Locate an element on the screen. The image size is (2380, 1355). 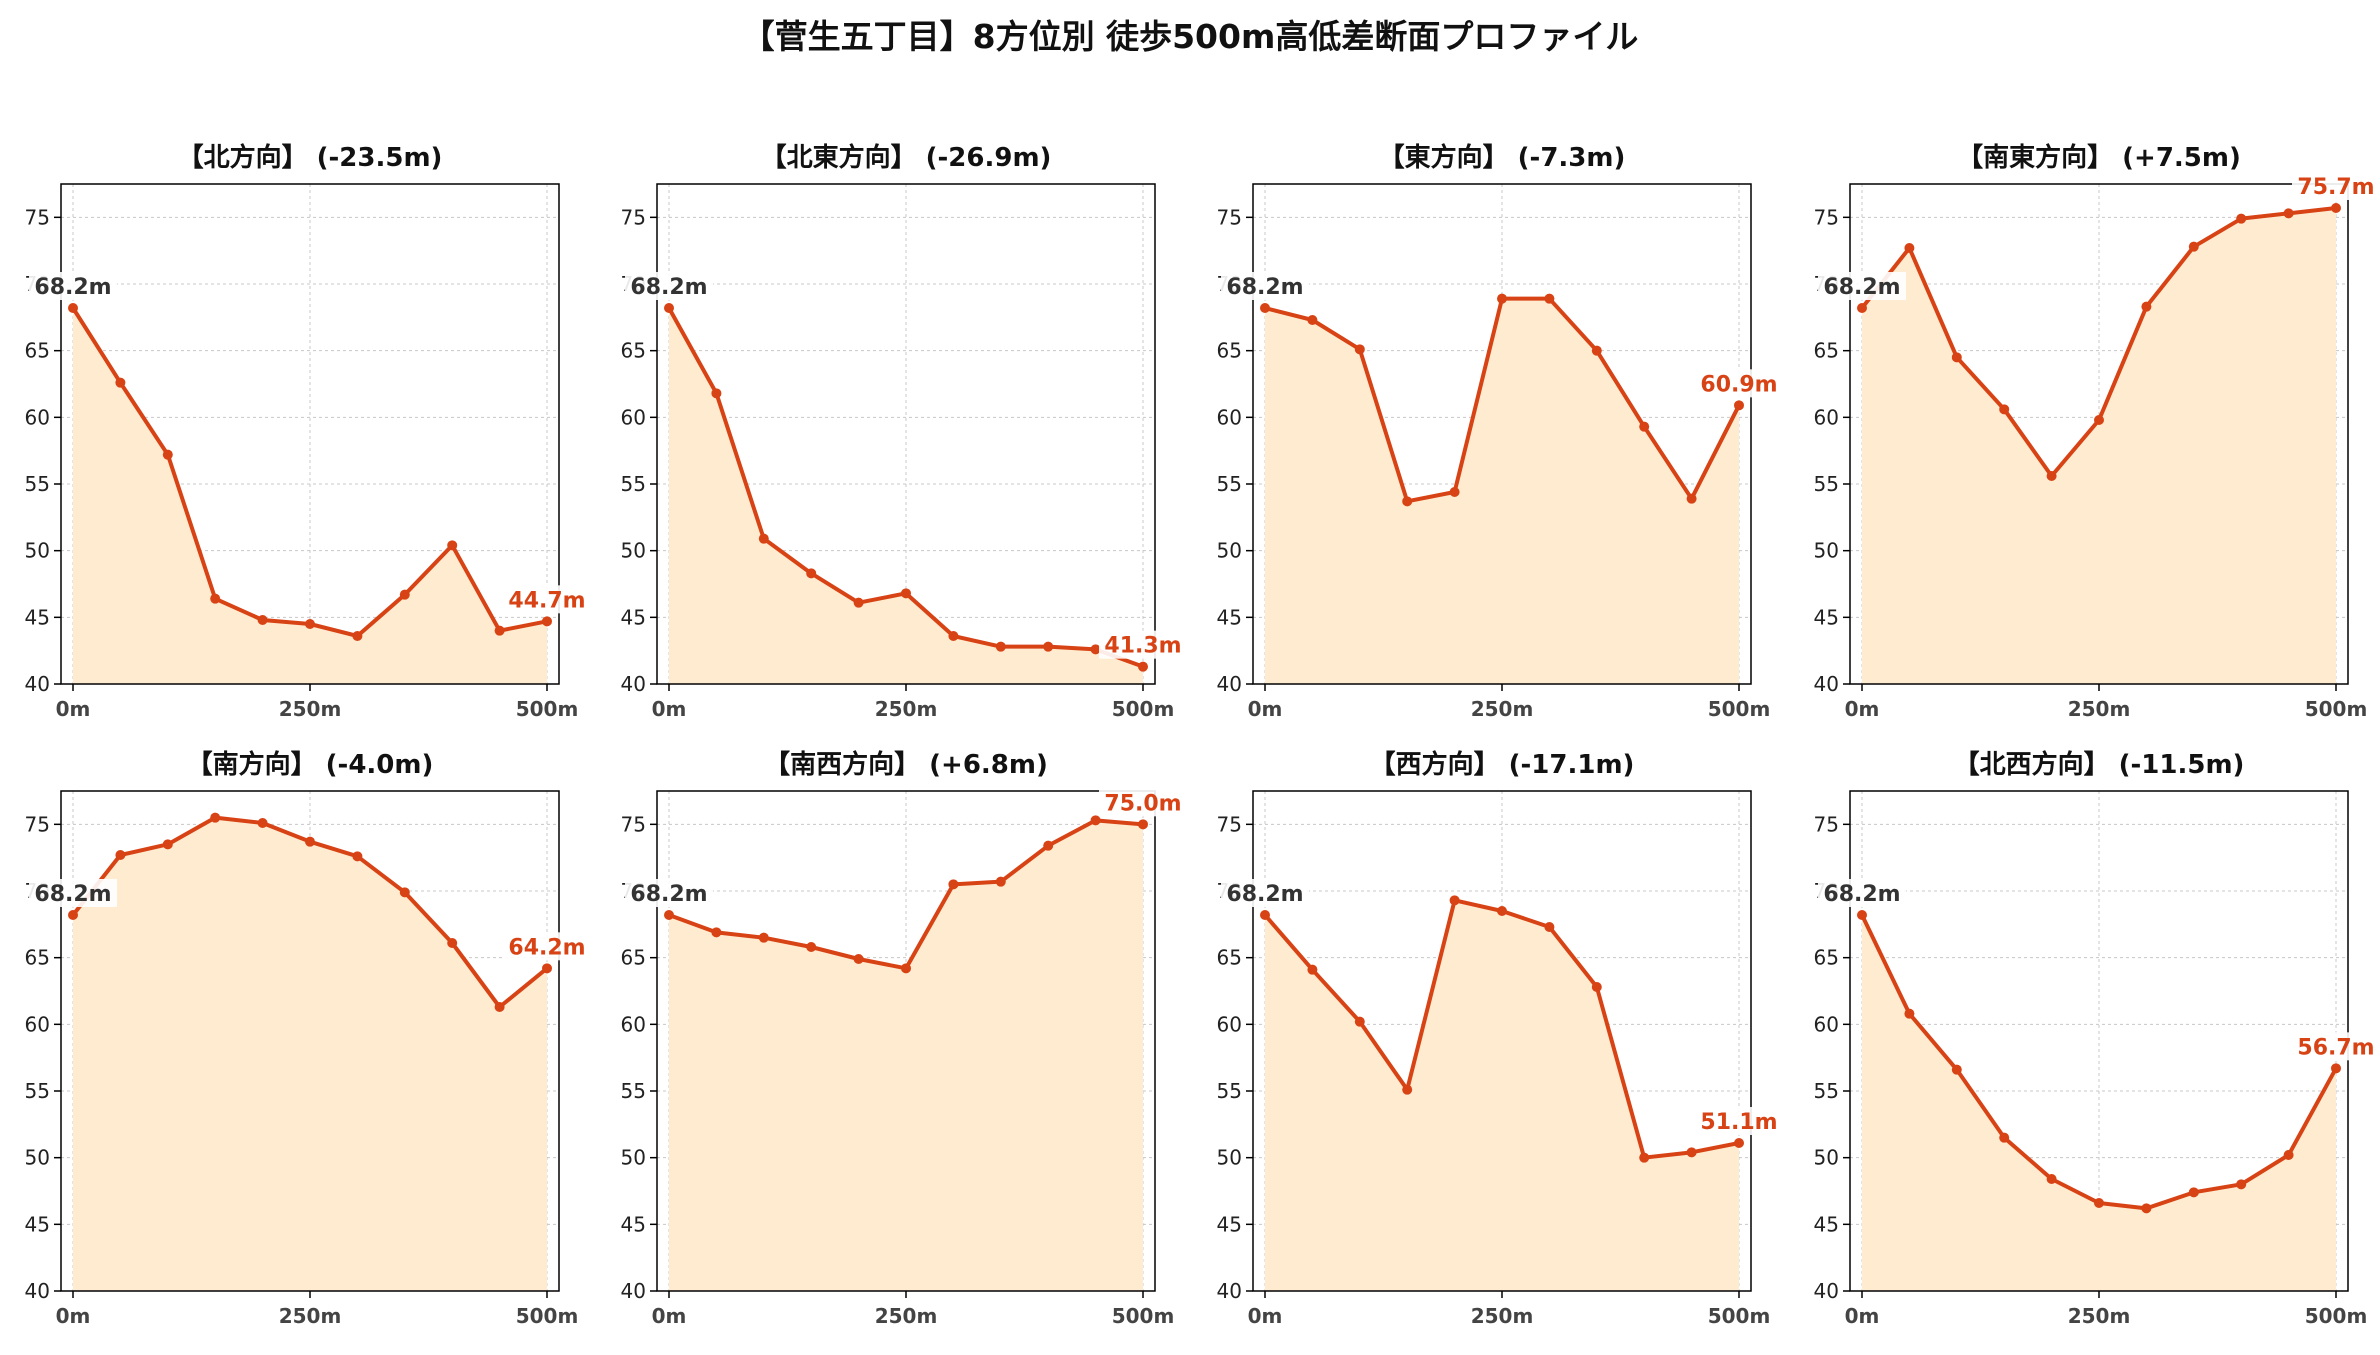
panel-title: 【東方向】 (-7.3m) is located at coordinates (1502, 157).